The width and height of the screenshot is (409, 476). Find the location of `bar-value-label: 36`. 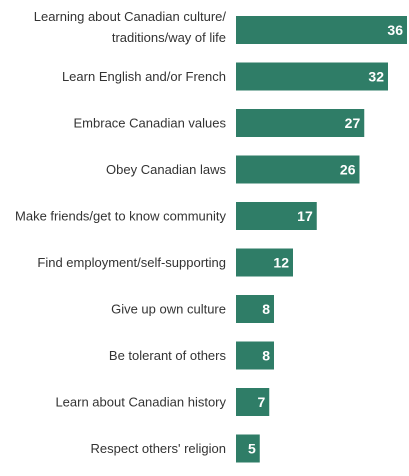

bar-value-label: 36 is located at coordinates (395, 30).